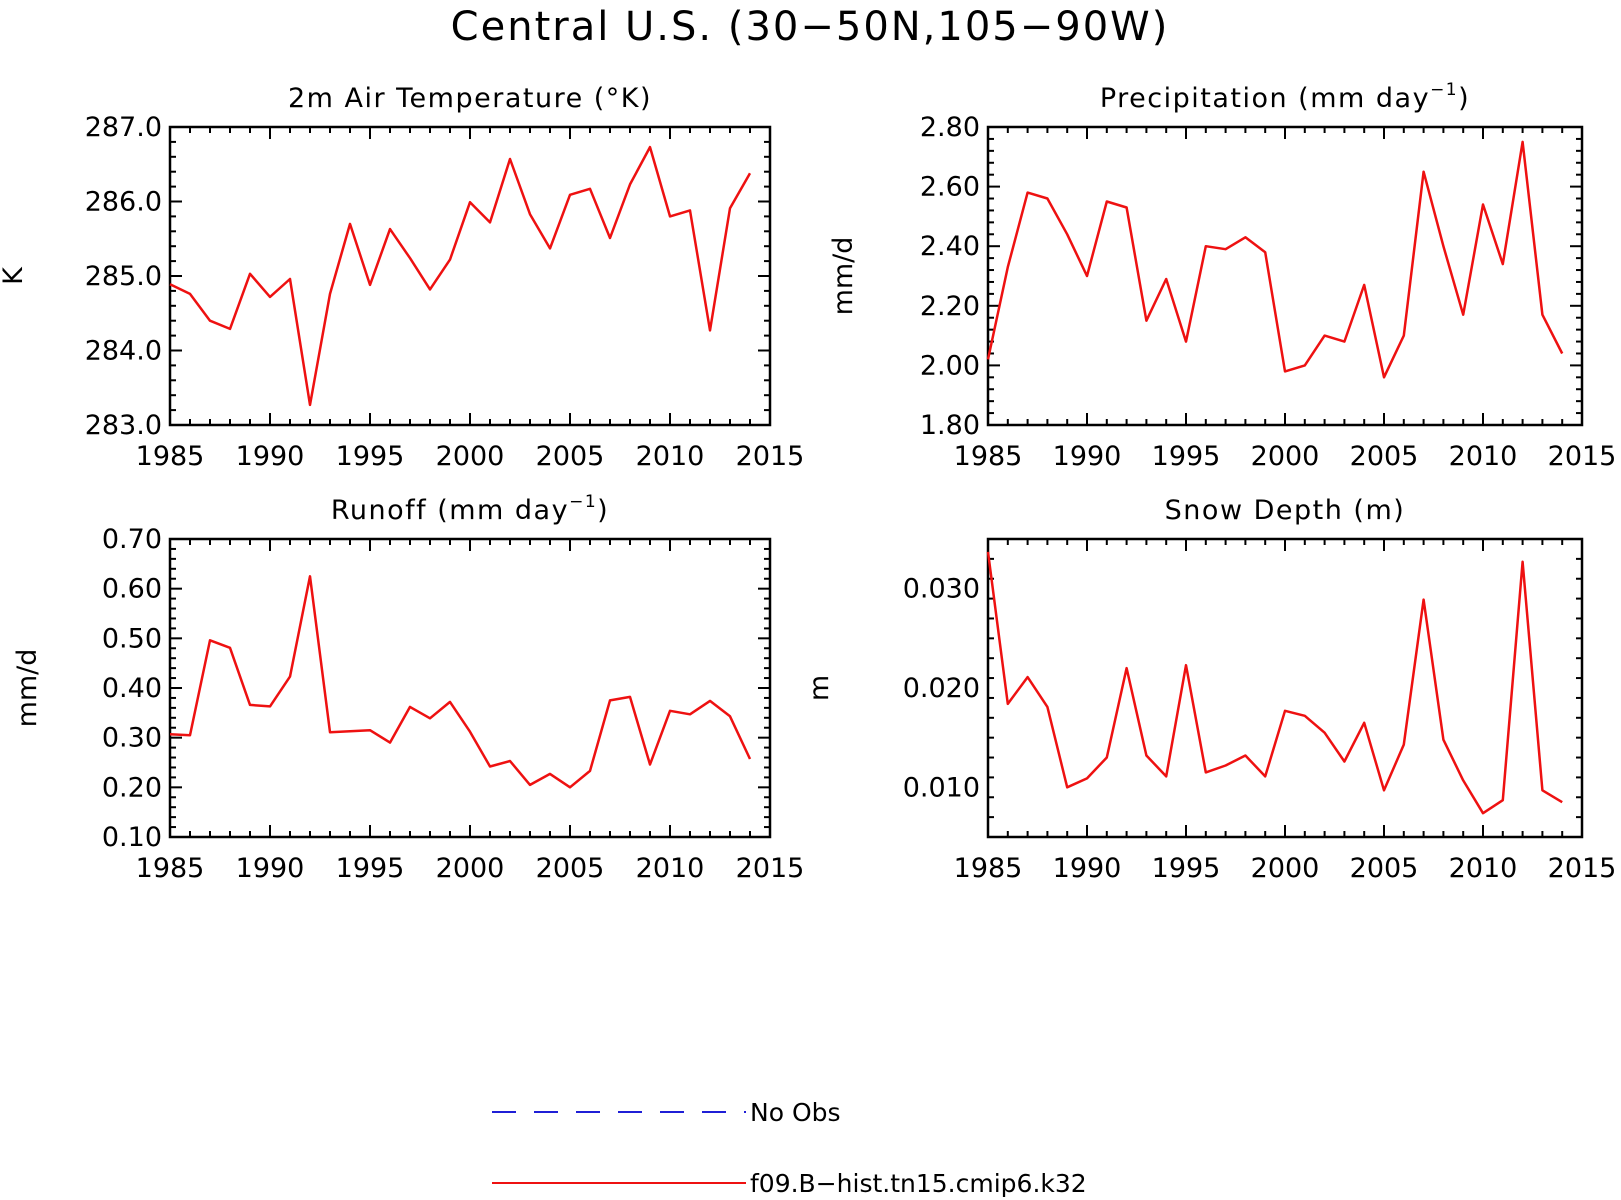 The image size is (1621, 1200). I want to click on y-tick-label: 0.70, so click(132, 539).